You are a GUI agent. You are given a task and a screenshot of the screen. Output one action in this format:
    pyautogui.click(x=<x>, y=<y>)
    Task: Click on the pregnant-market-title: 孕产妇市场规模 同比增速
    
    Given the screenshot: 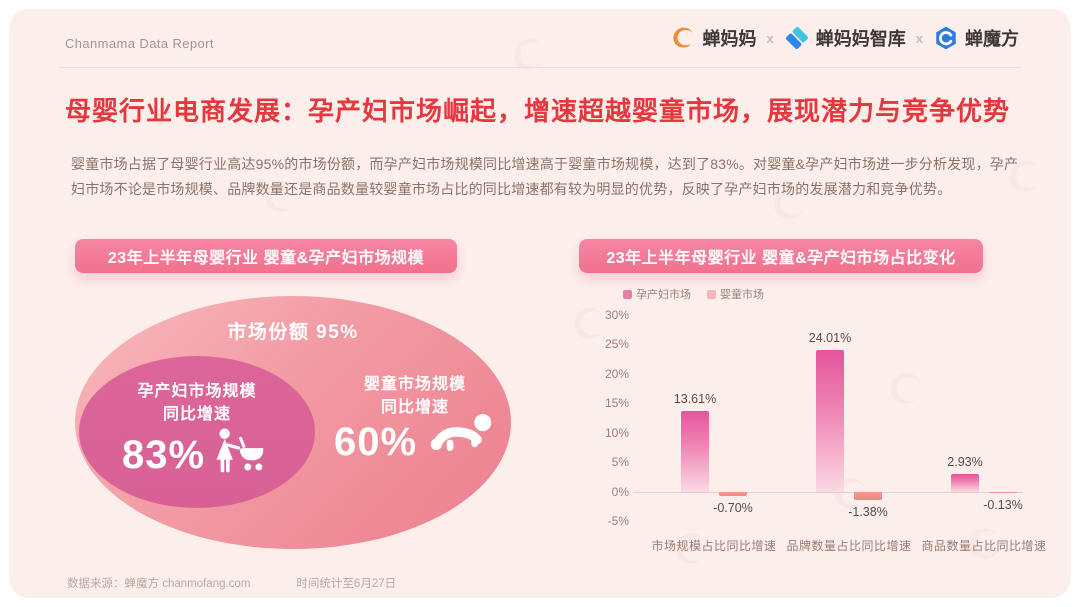 What is the action you would take?
    pyautogui.click(x=196, y=403)
    